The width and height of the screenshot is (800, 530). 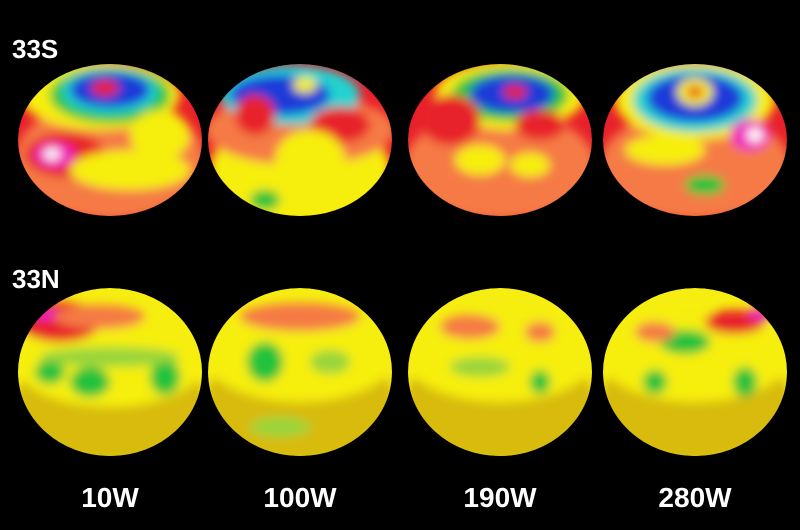 What do you see at coordinates (110, 497) in the screenshot?
I see `column-label: 10W` at bounding box center [110, 497].